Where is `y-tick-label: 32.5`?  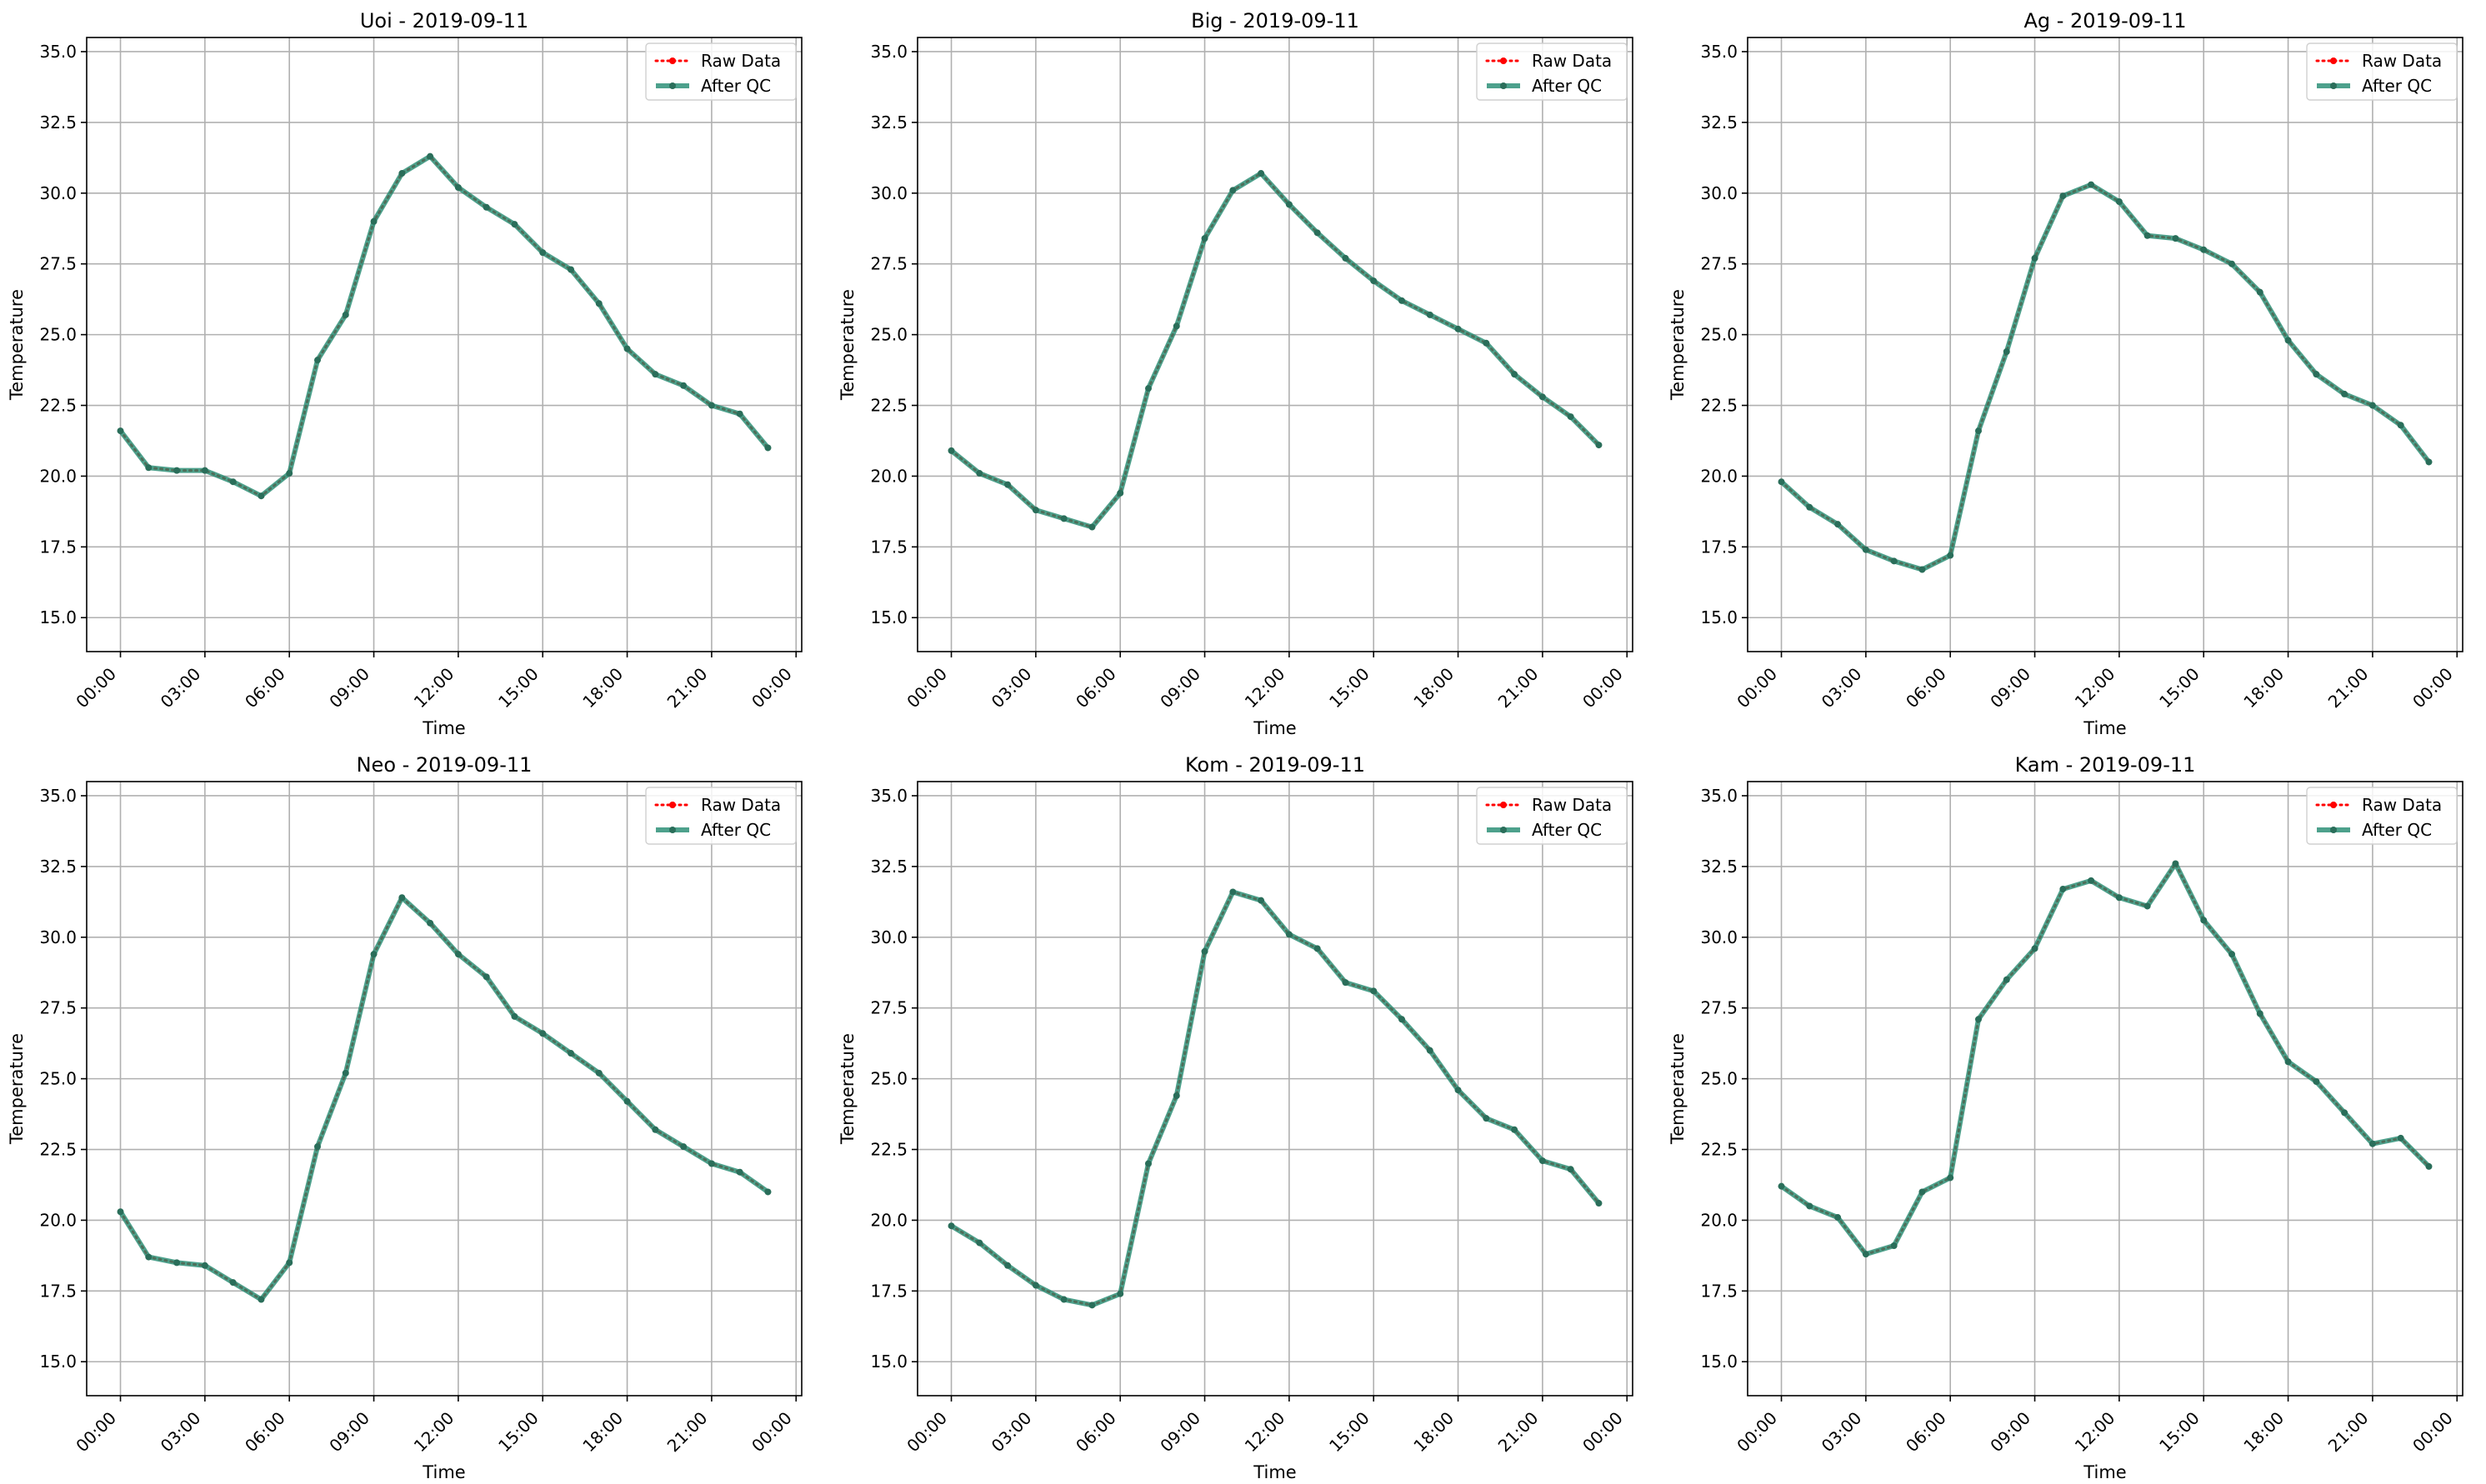 y-tick-label: 32.5 is located at coordinates (58, 867).